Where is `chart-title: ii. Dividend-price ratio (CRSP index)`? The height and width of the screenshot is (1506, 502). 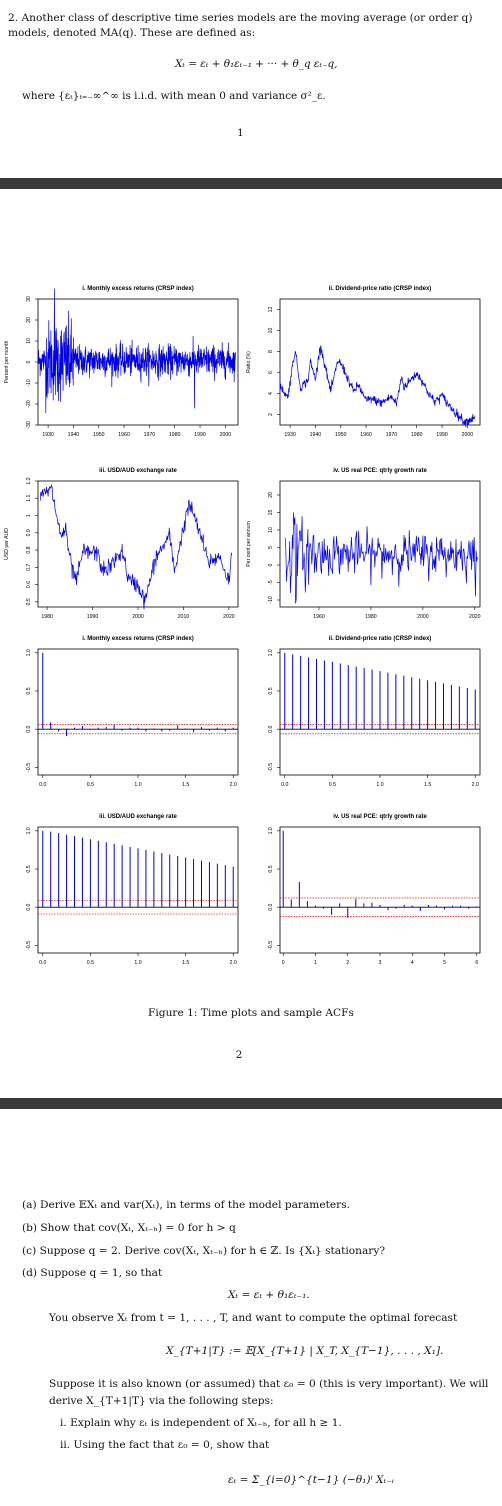
chart-title: ii. Dividend-price ratio (CRSP index) is located at coordinates (380, 289).